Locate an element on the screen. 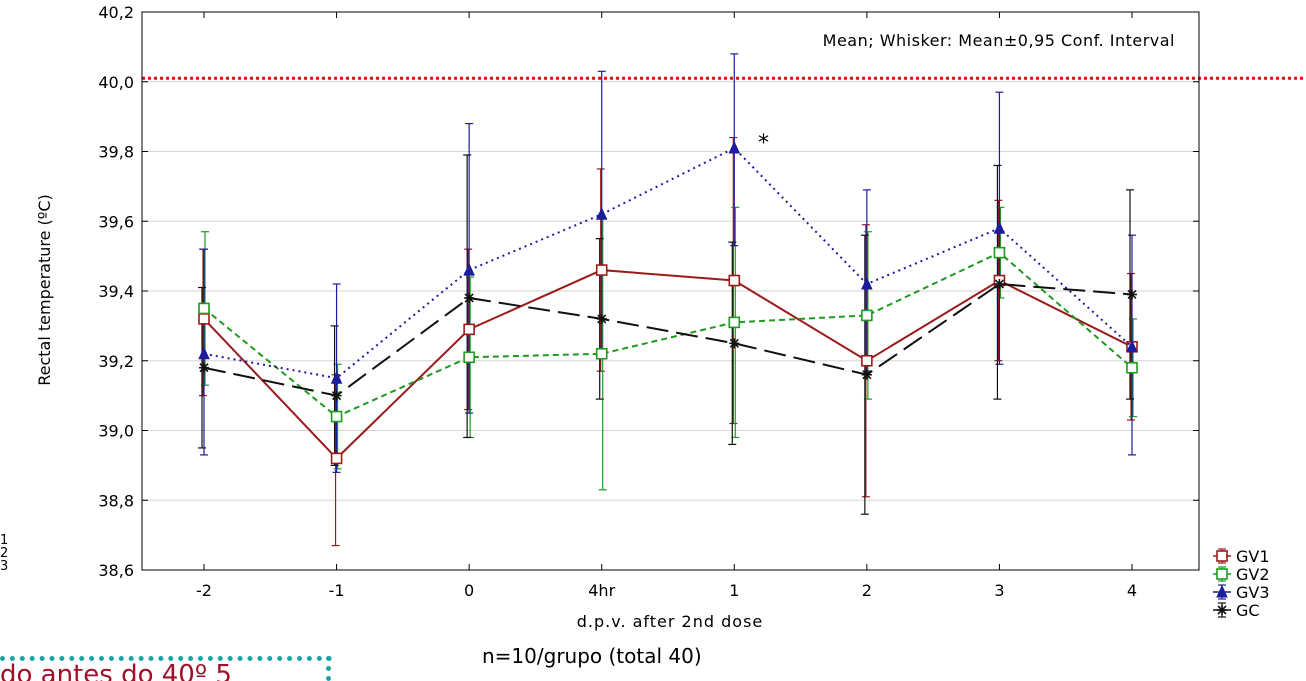  x-tick-label: 0 is located at coordinates (469, 590).